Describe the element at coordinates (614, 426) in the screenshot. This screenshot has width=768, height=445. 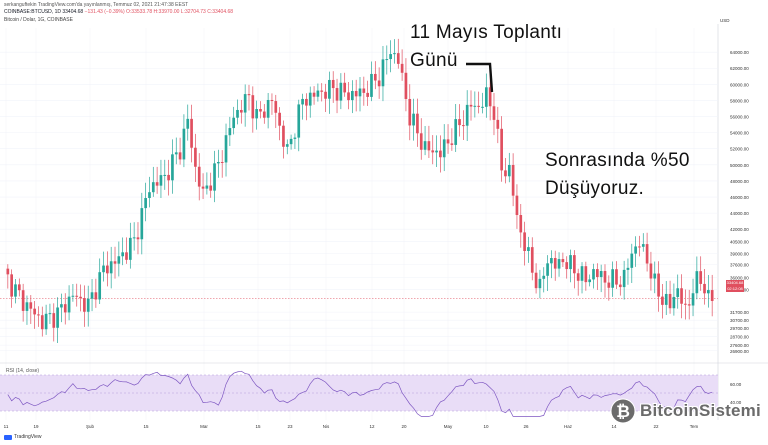
I see `x-tick-label: 14` at that location.